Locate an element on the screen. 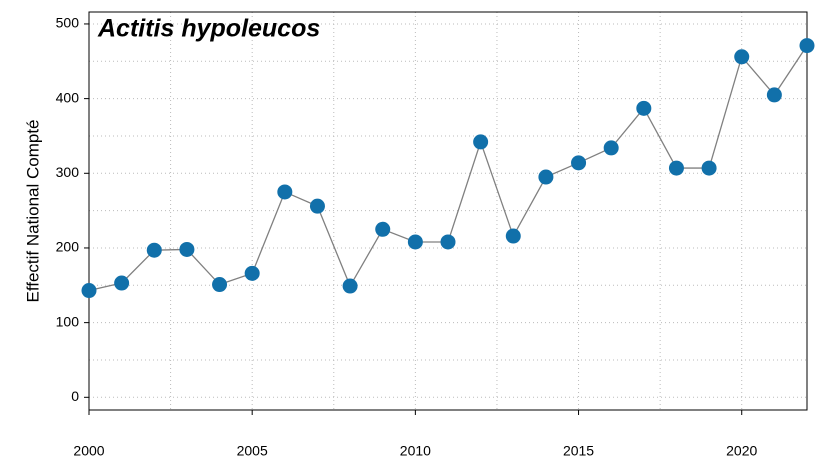  y-tick-label: 200 is located at coordinates (68, 247).